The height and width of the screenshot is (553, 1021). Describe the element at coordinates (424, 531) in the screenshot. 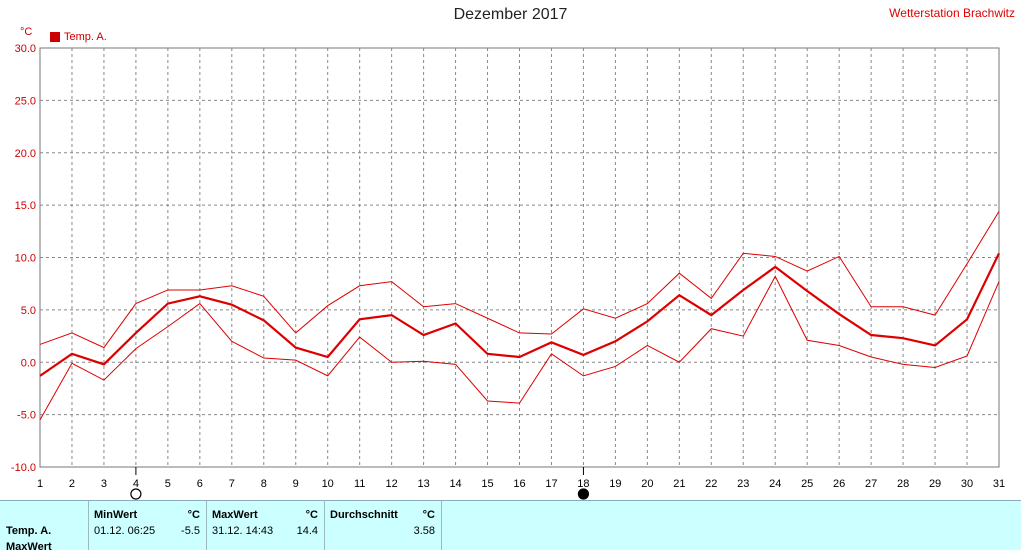

I see `avg-value: 3.58` at that location.